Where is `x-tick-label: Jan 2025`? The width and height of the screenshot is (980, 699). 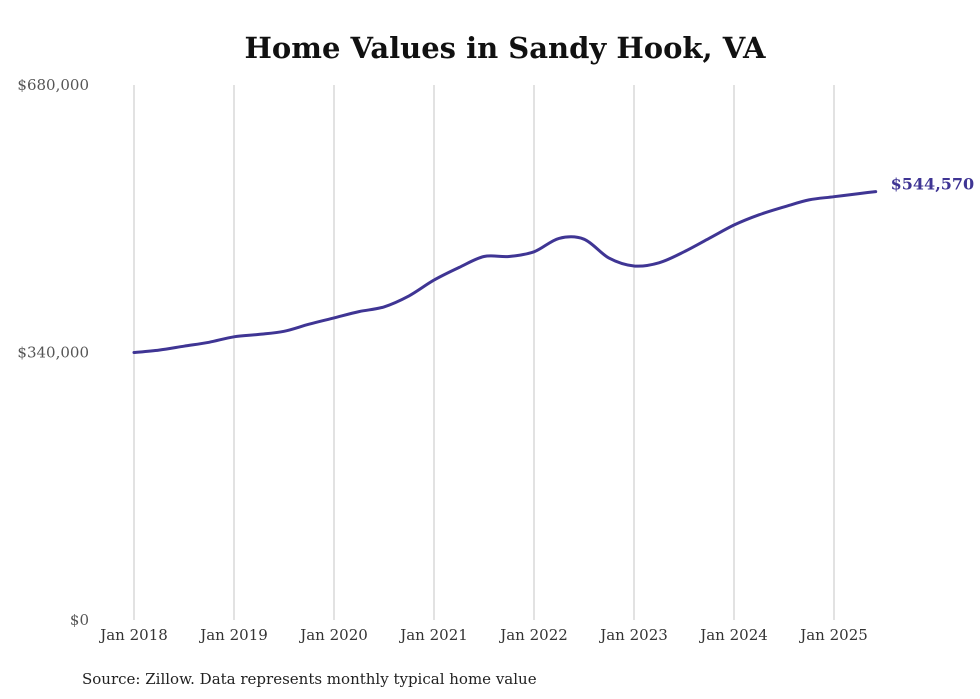 x-tick-label: Jan 2025 is located at coordinates (833, 635).